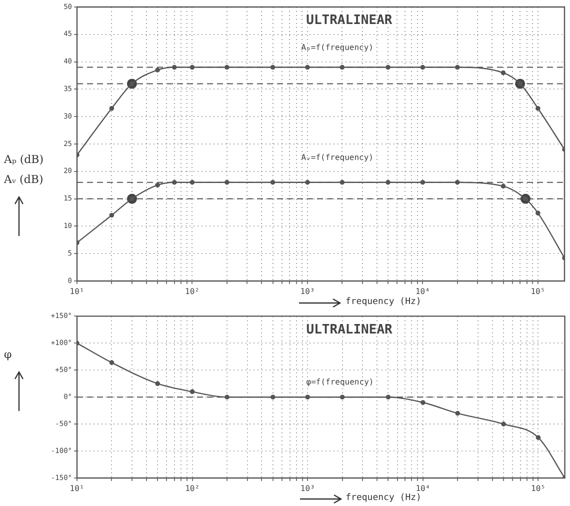  What do you see at coordinates (340, 382) in the screenshot?
I see `annotation: φ=f(frequency)` at bounding box center [340, 382].